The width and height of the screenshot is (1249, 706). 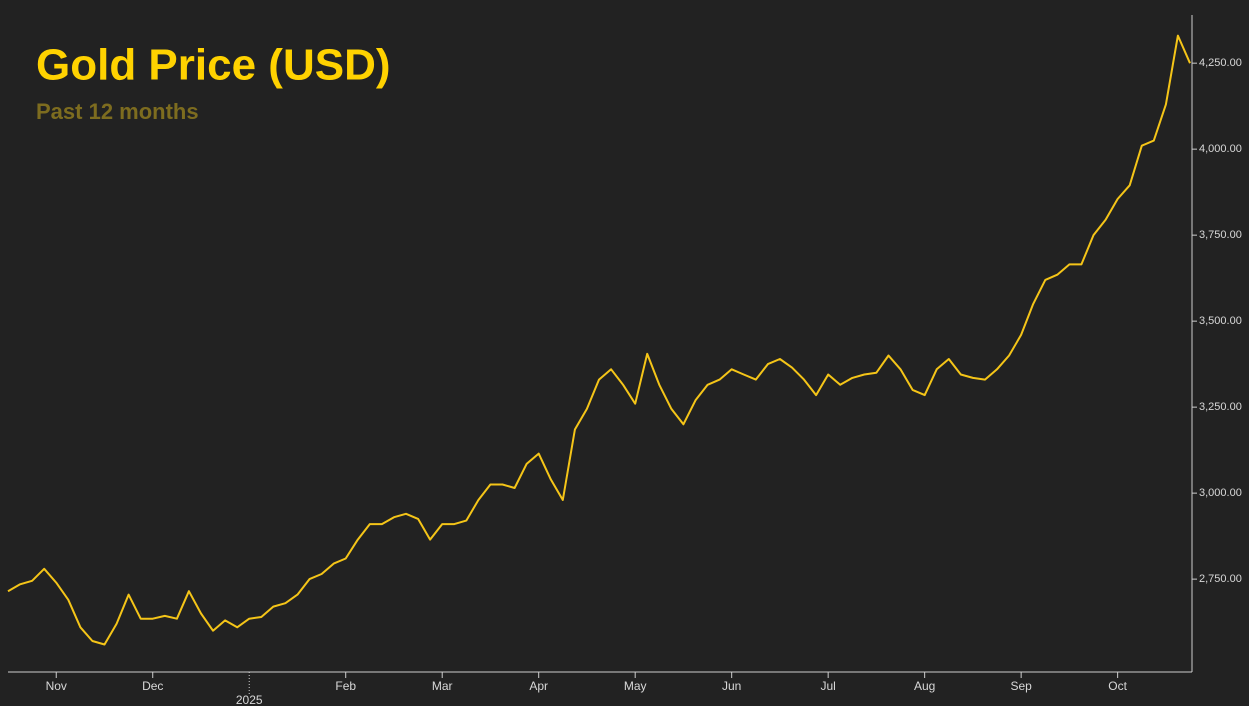 I want to click on y-tick-label: 2,750.00, so click(x=1220, y=579).